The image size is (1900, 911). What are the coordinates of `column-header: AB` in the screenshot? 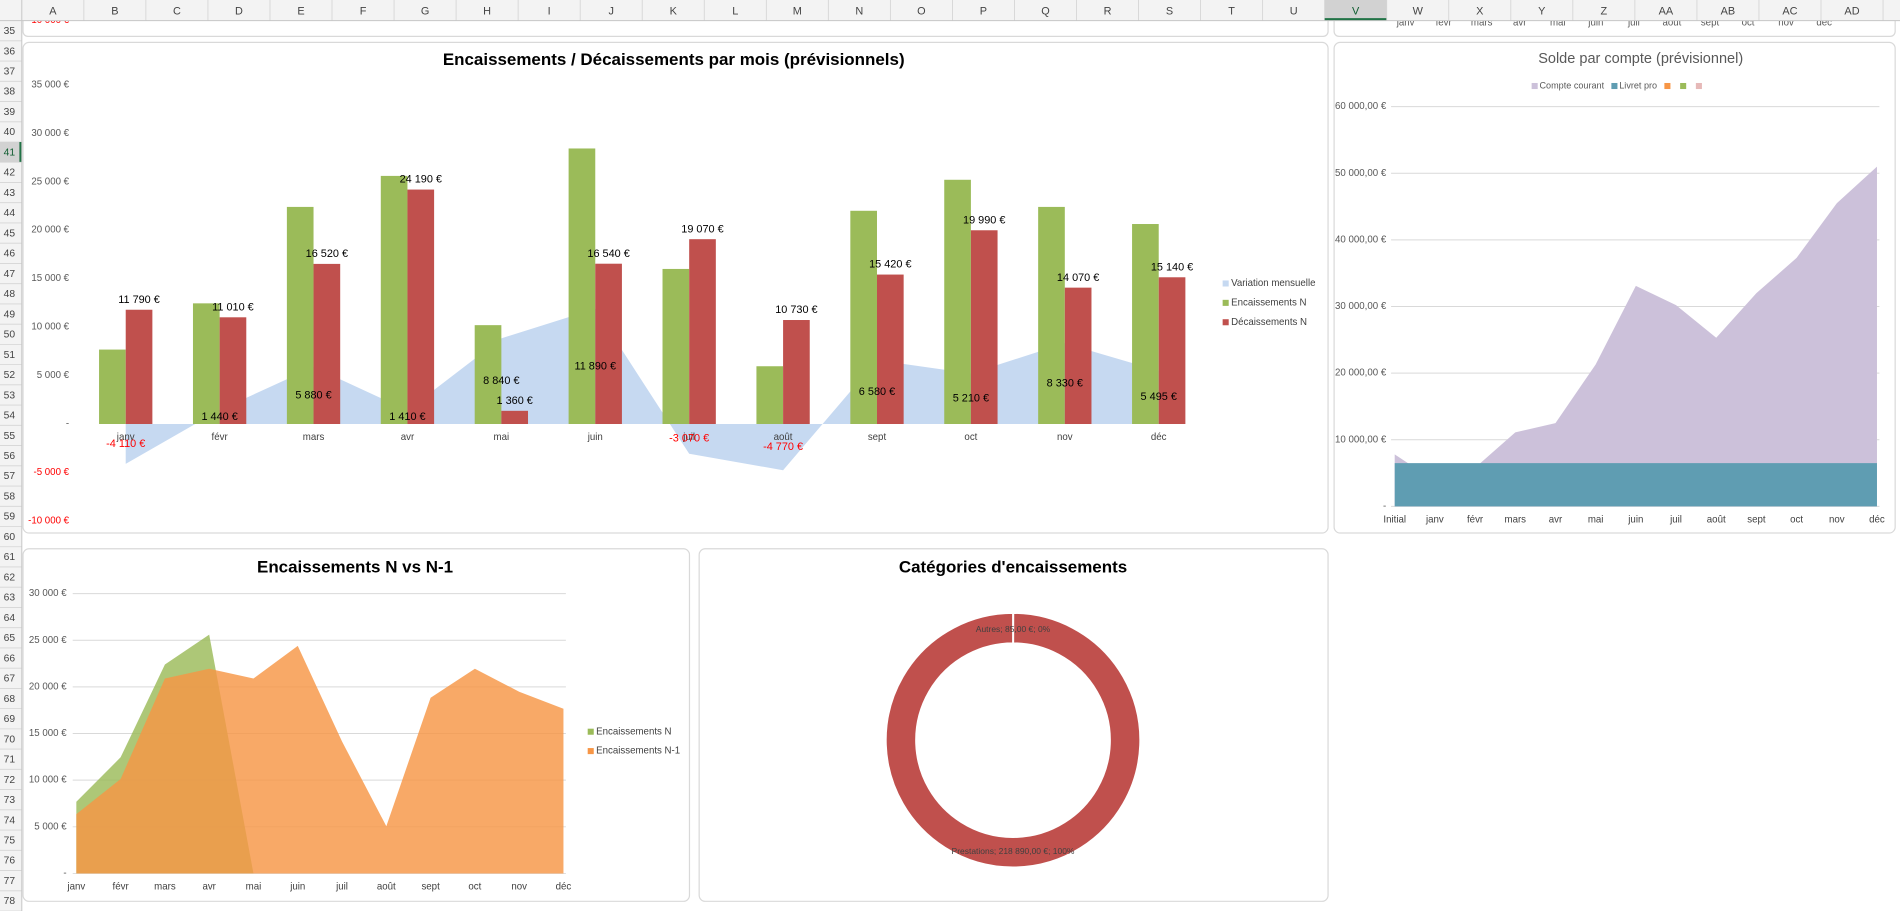 It's located at (1728, 11).